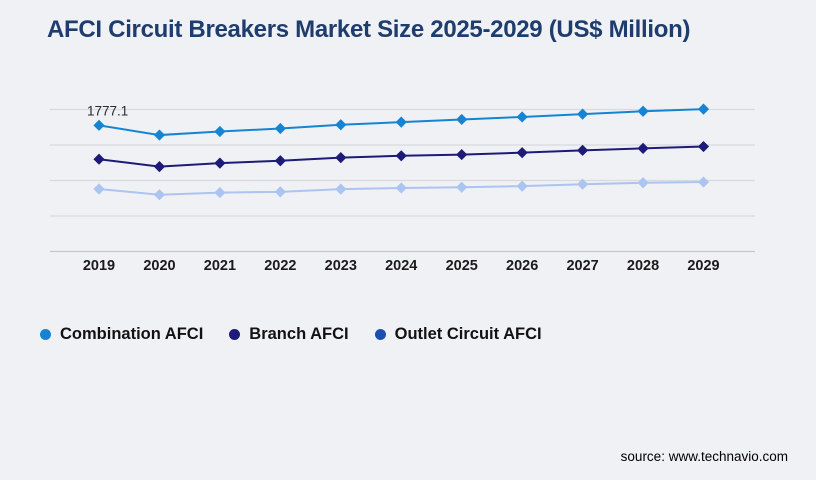 Image resolution: width=816 pixels, height=480 pixels. I want to click on data-point-branch-afci-2027, so click(583, 150).